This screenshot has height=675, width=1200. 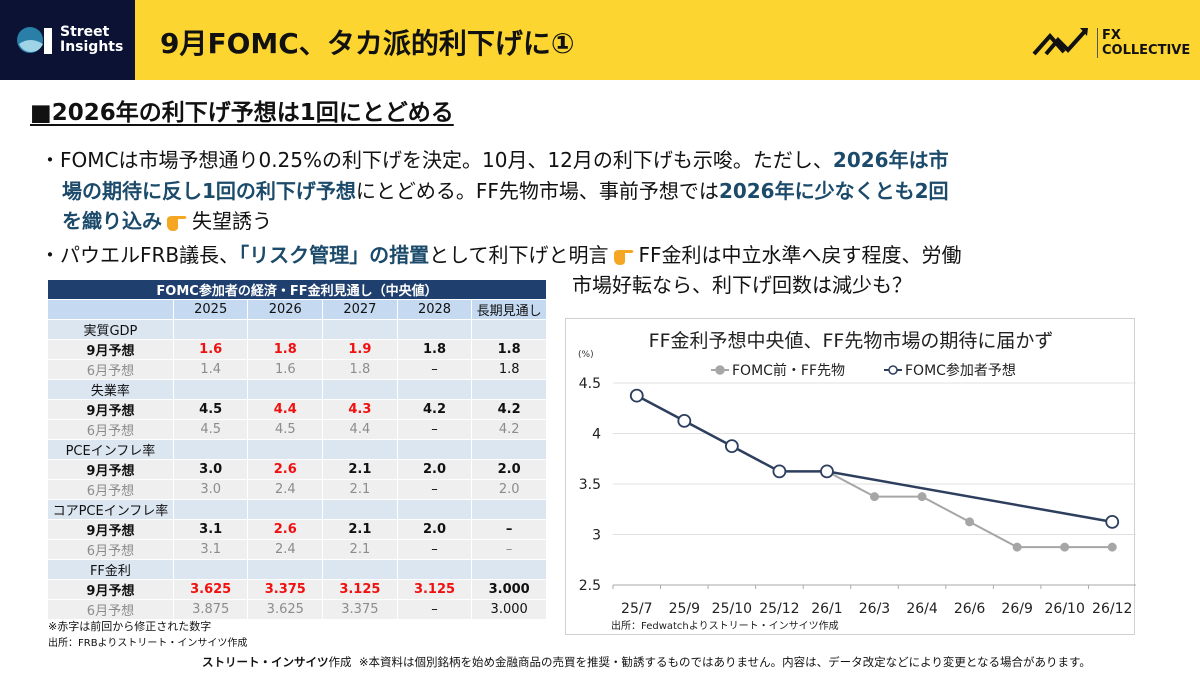 I want to click on category-label: PCEインフレ率, so click(x=110, y=449).